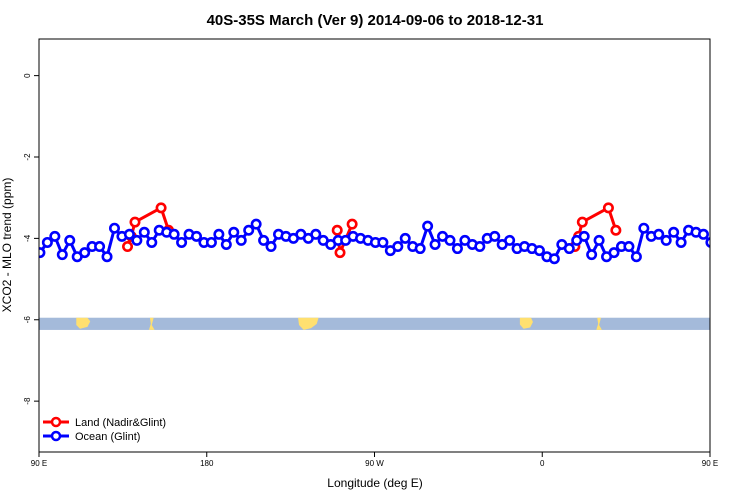 This screenshot has width=750, height=500. I want to click on legend-land-label: Land (Nadir&Glint), so click(120, 423).